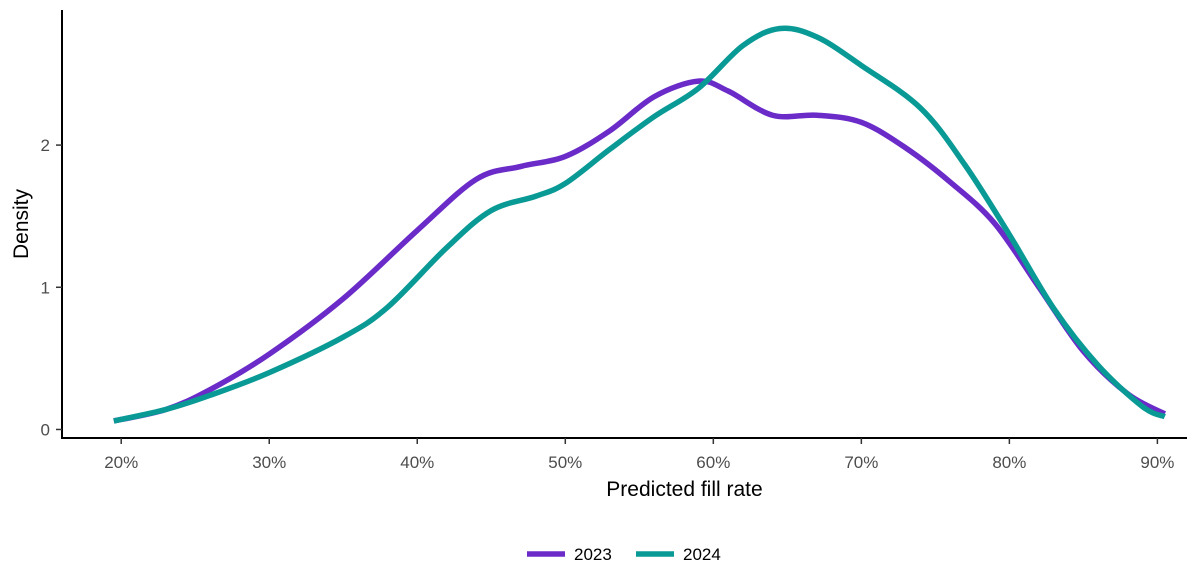  I want to click on y-axis-title: Density, so click(21, 223).